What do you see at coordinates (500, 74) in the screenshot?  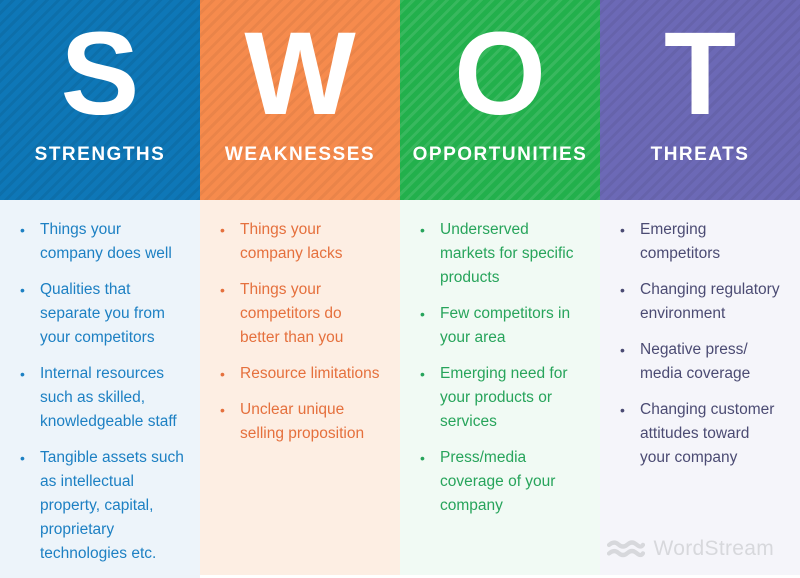 I see `opportunities-letter: O` at bounding box center [500, 74].